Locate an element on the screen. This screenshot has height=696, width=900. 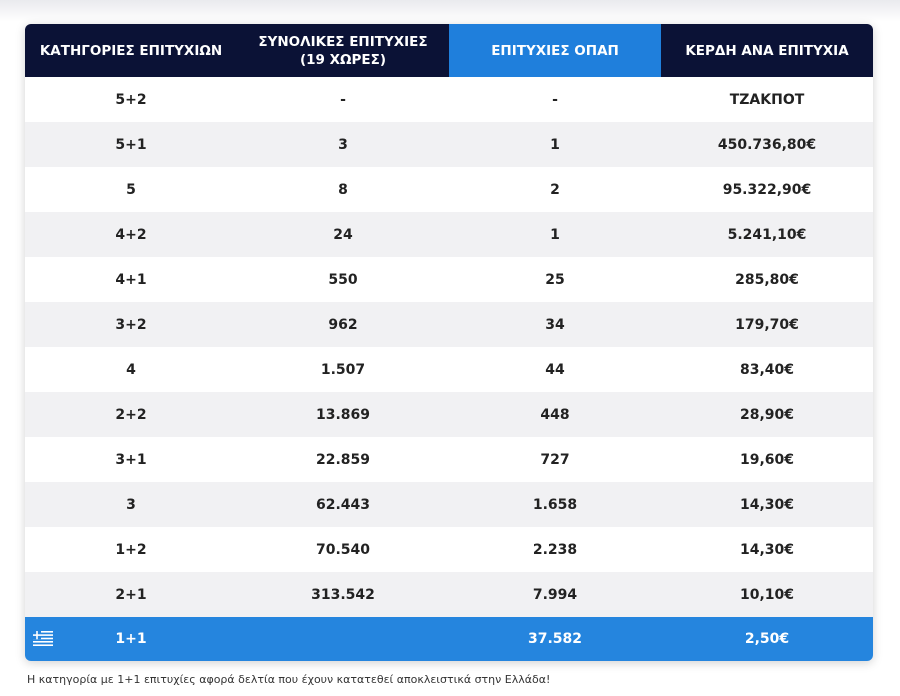
cell-opap-winners: 2.238 is located at coordinates (555, 549).